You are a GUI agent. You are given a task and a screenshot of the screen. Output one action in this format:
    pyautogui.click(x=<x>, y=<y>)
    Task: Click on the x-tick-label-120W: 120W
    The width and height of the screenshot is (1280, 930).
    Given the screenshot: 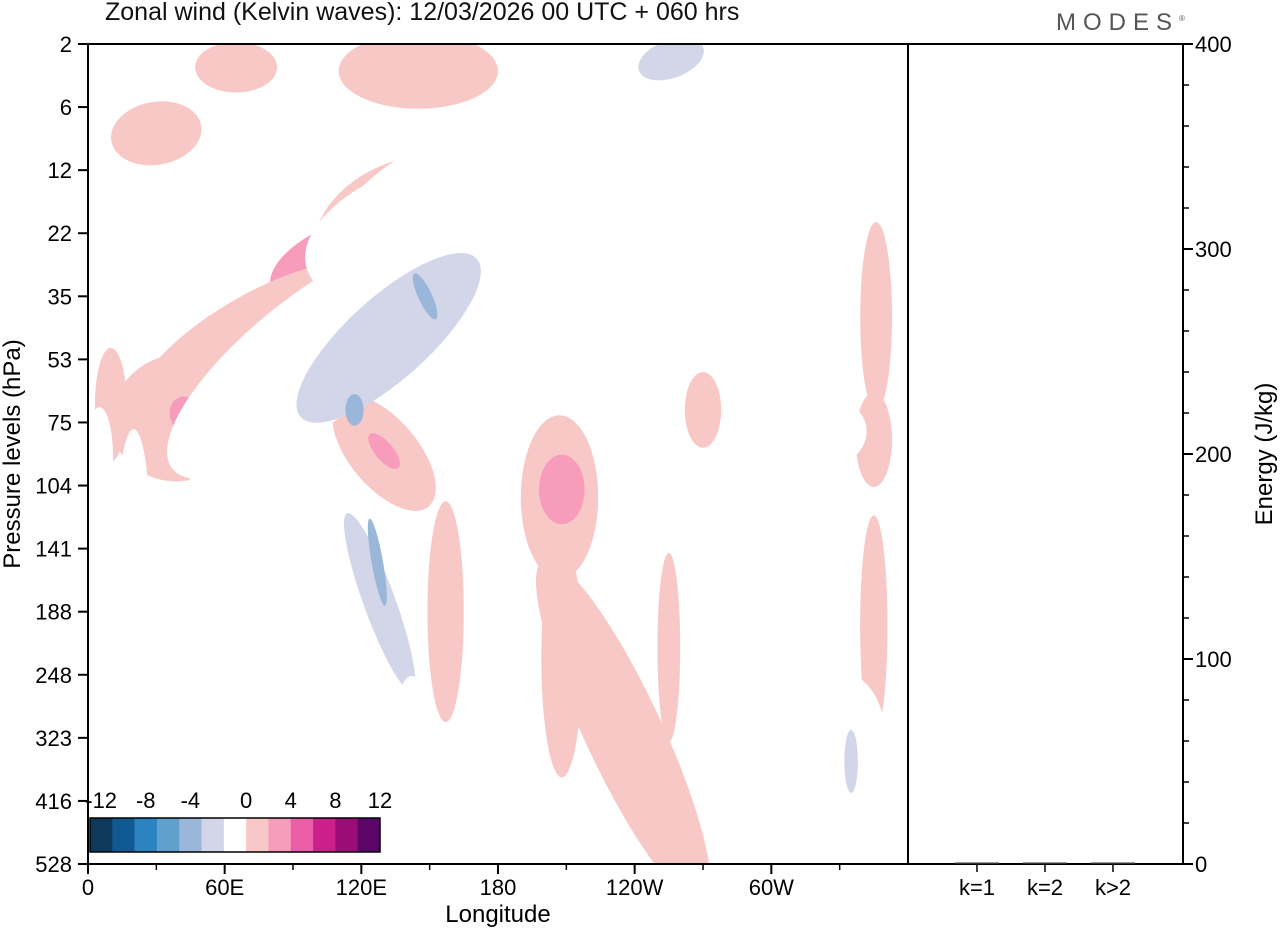 What is the action you would take?
    pyautogui.click(x=635, y=887)
    